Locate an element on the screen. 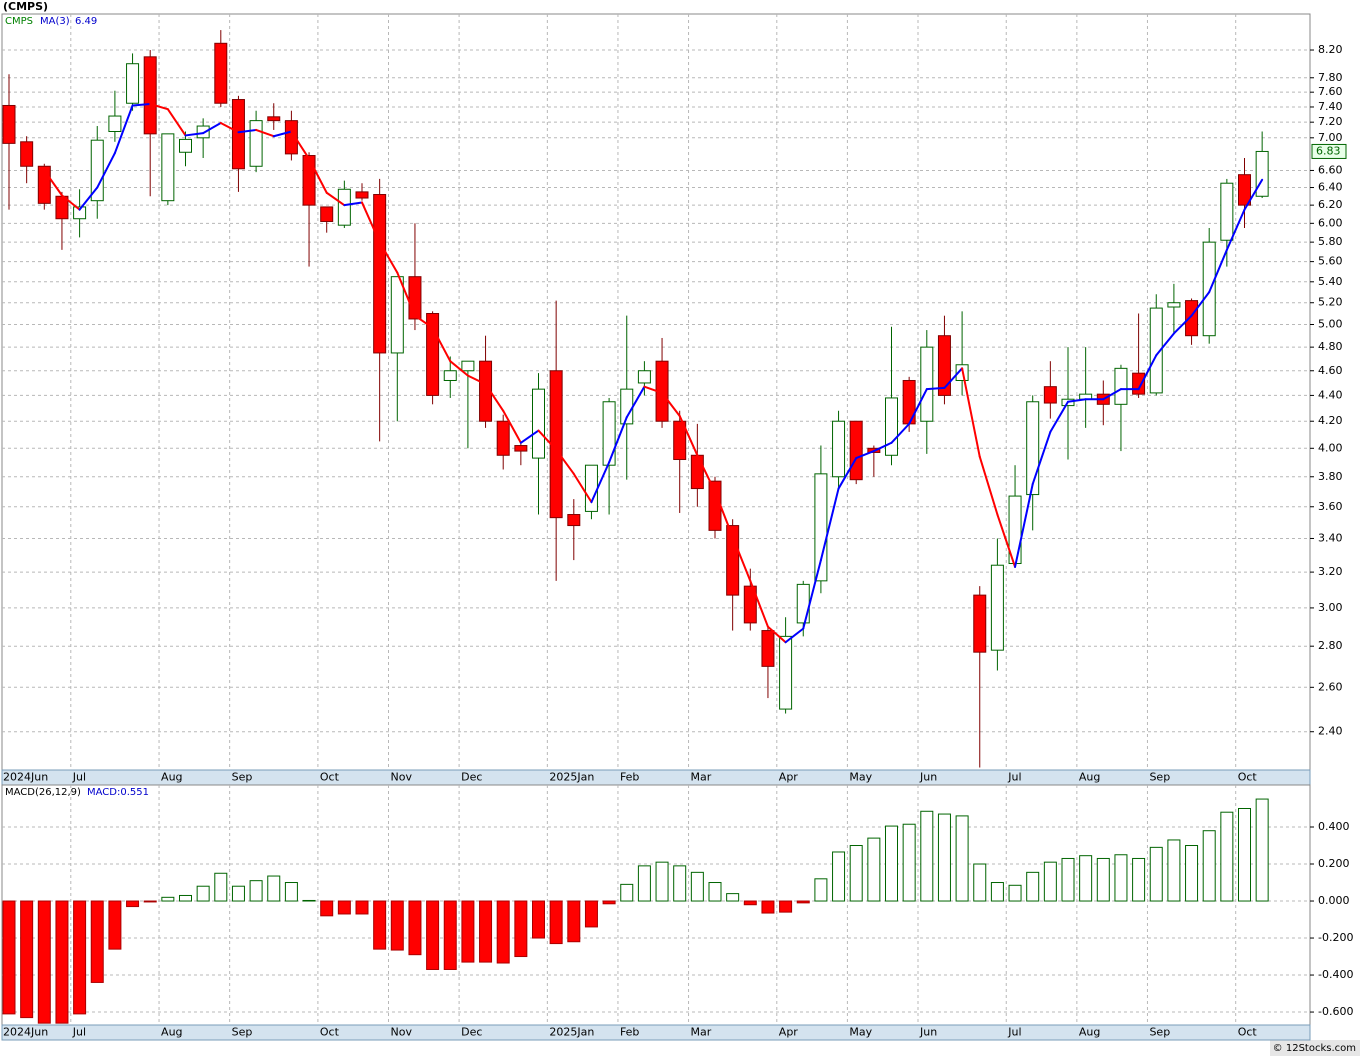 Image resolution: width=1360 pixels, height=1056 pixels. y-tick-label: 4.20 is located at coordinates (1330, 420).